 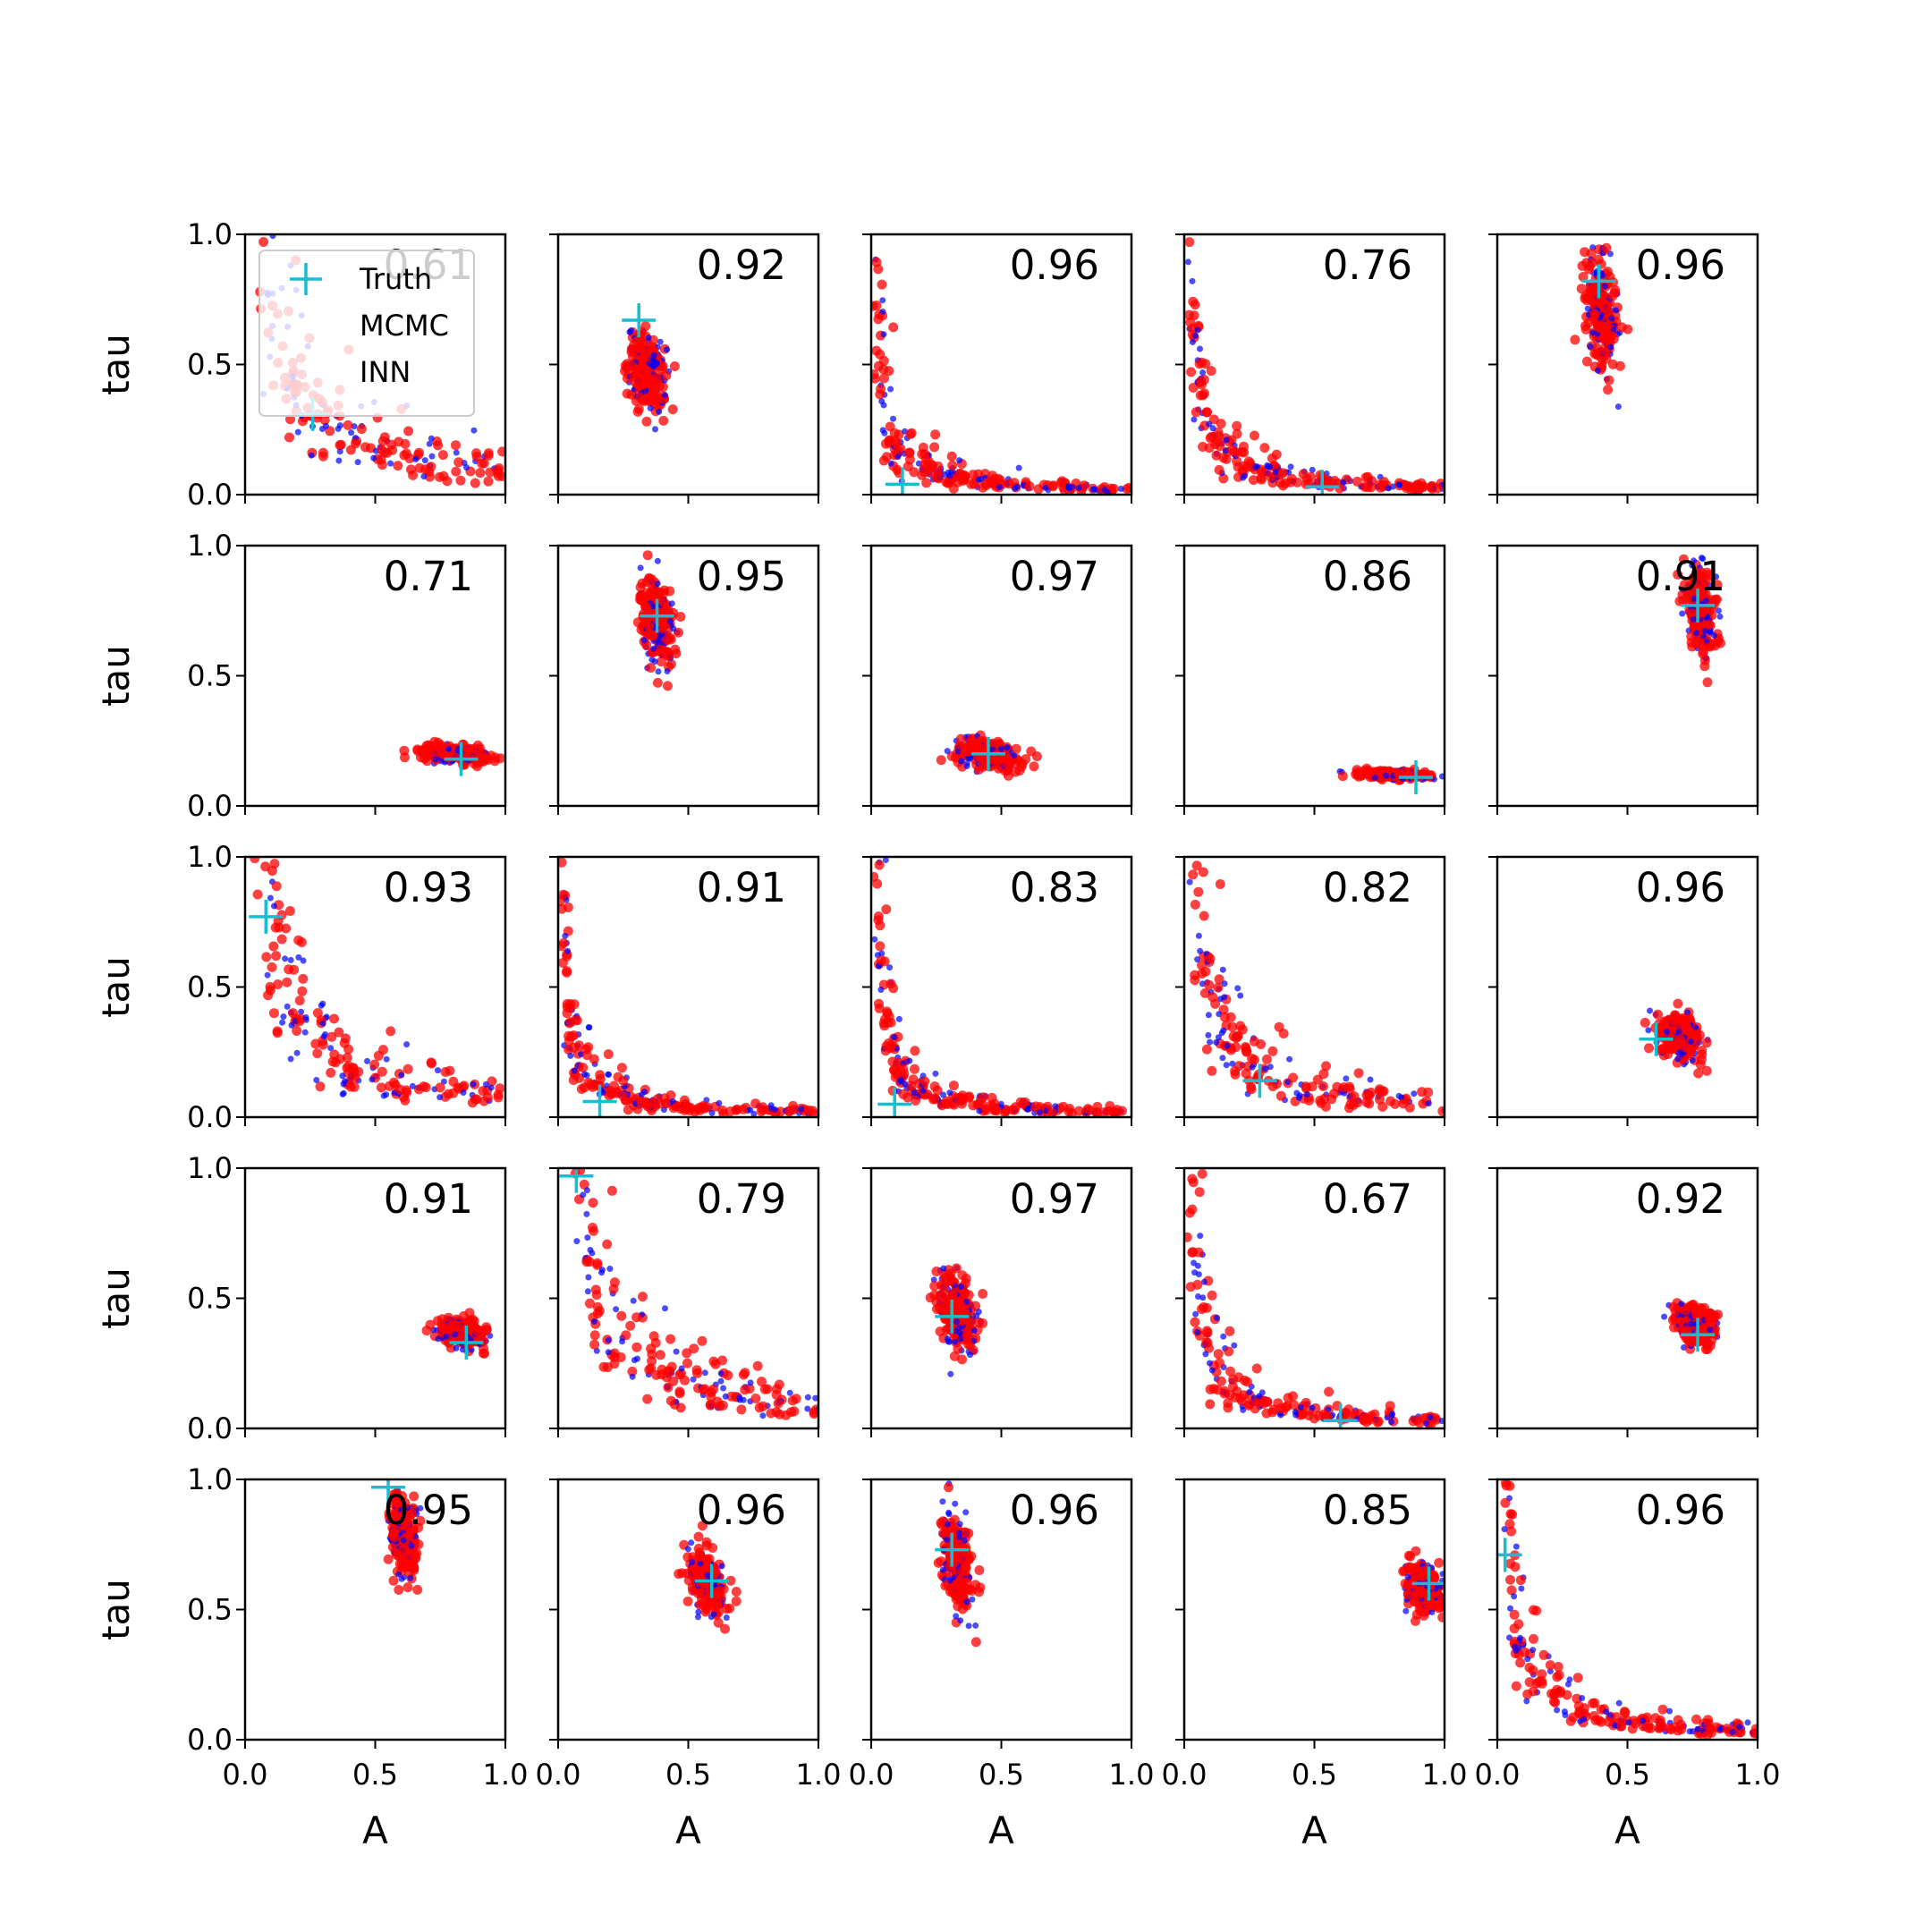 I want to click on subplot-r1-c2: 0.92, so click(x=684, y=368).